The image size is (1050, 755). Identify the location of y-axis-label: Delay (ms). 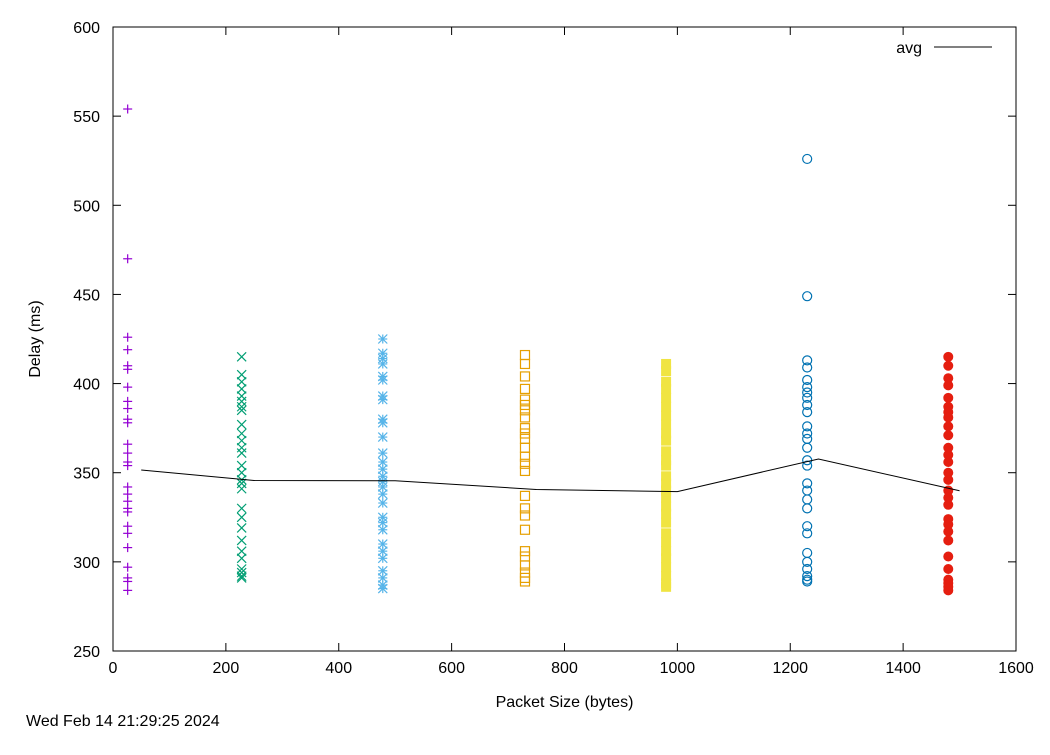
(35, 338).